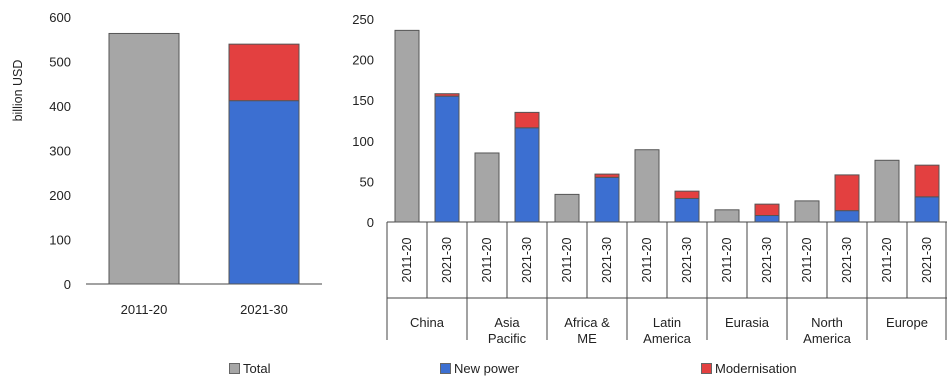  I want to click on legend-item-modernisation: Modernisation, so click(749, 368).